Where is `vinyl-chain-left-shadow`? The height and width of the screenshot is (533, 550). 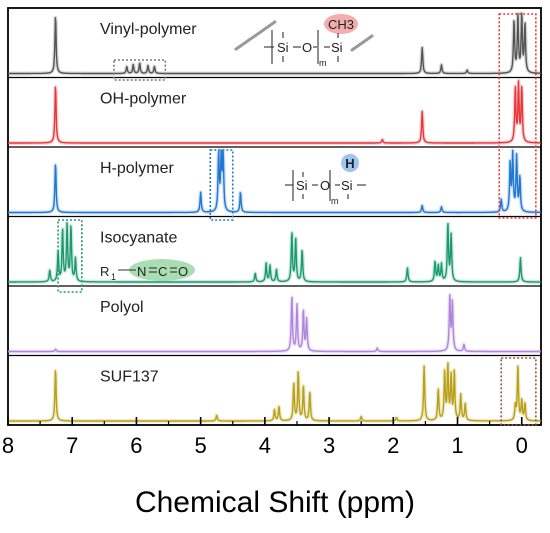 vinyl-chain-left-shadow is located at coordinates (255, 35).